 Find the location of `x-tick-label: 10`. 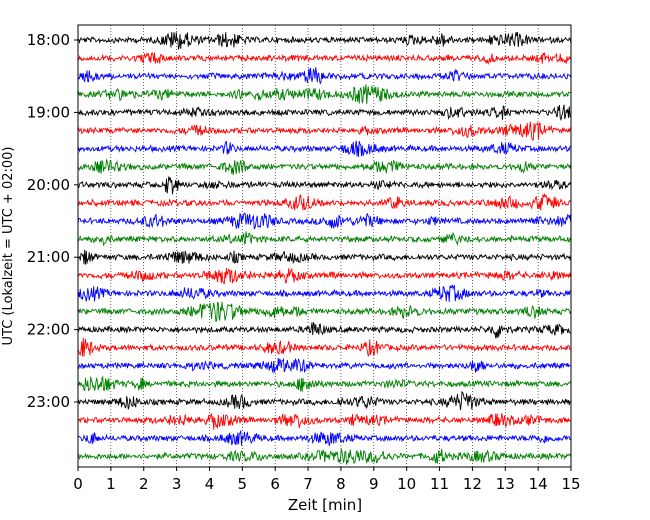

x-tick-label: 10 is located at coordinates (406, 484).